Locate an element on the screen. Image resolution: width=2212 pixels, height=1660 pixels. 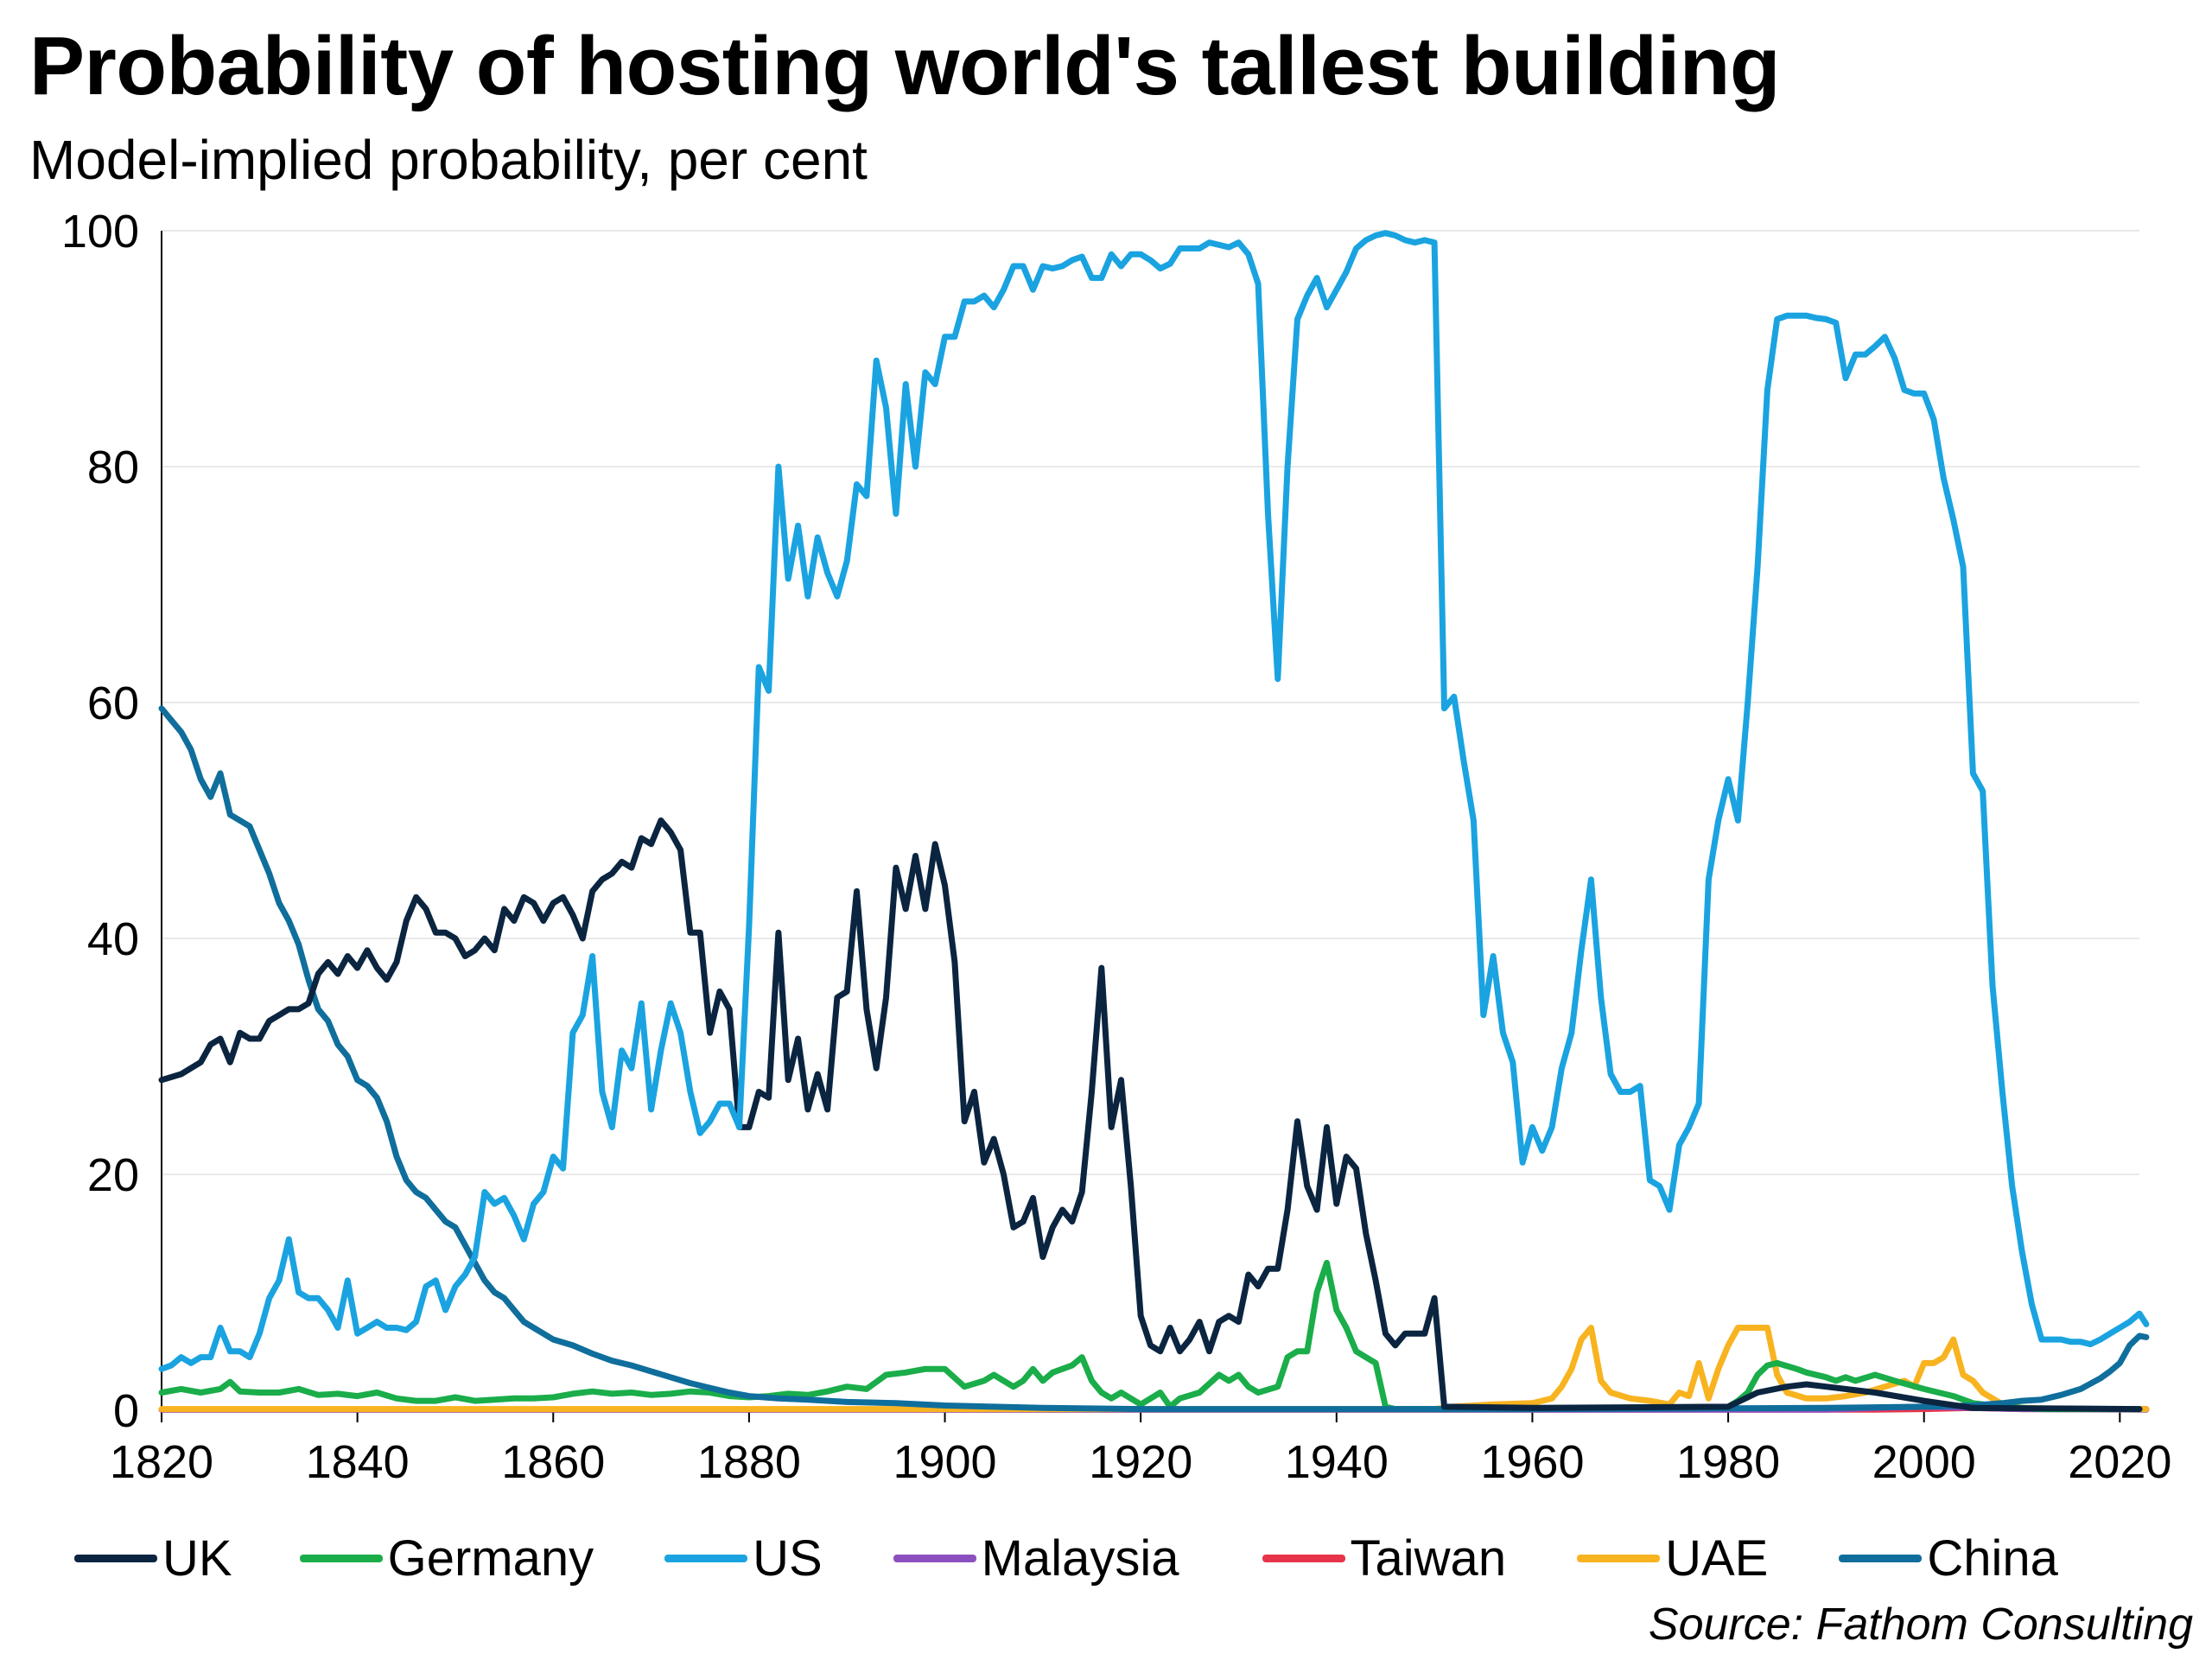
y-tick-label: 40 is located at coordinates (113, 939).